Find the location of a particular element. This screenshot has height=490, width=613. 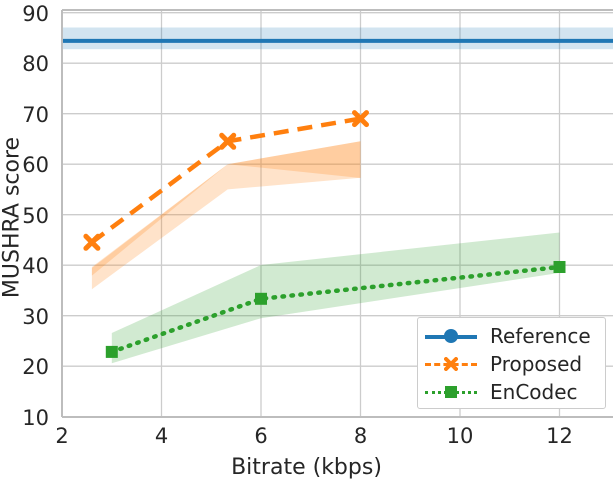

y-tick-label-10: 10 is located at coordinates (35, 418).